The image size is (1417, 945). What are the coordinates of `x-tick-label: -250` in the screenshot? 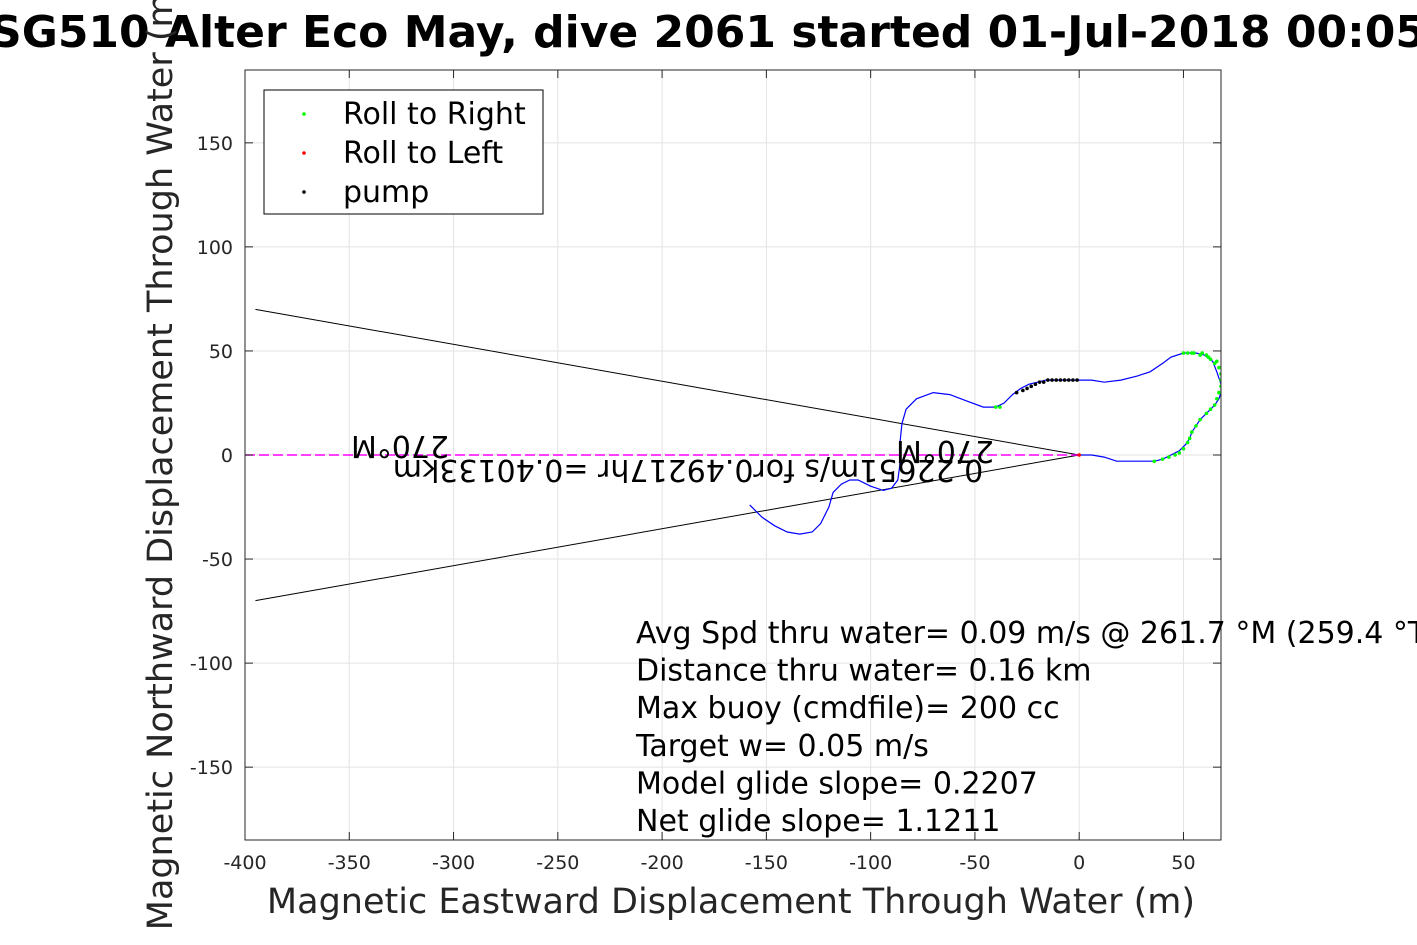 It's located at (557, 863).